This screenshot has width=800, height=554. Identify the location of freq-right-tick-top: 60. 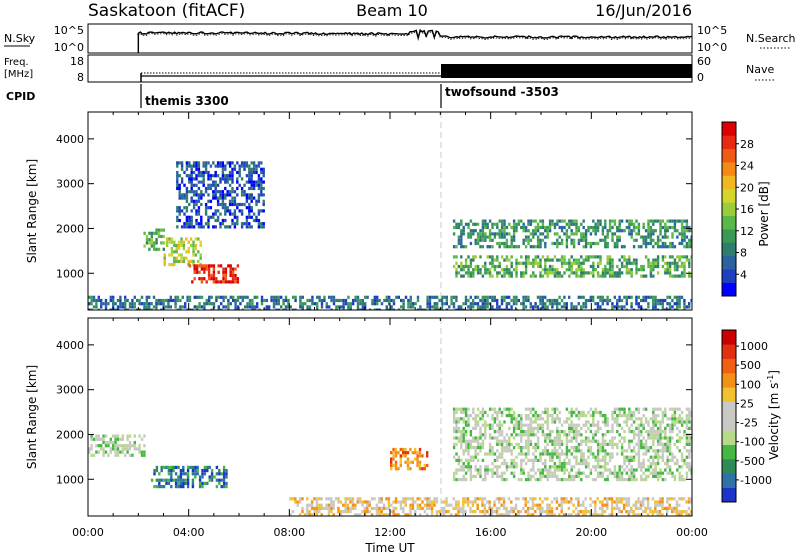
(704, 61).